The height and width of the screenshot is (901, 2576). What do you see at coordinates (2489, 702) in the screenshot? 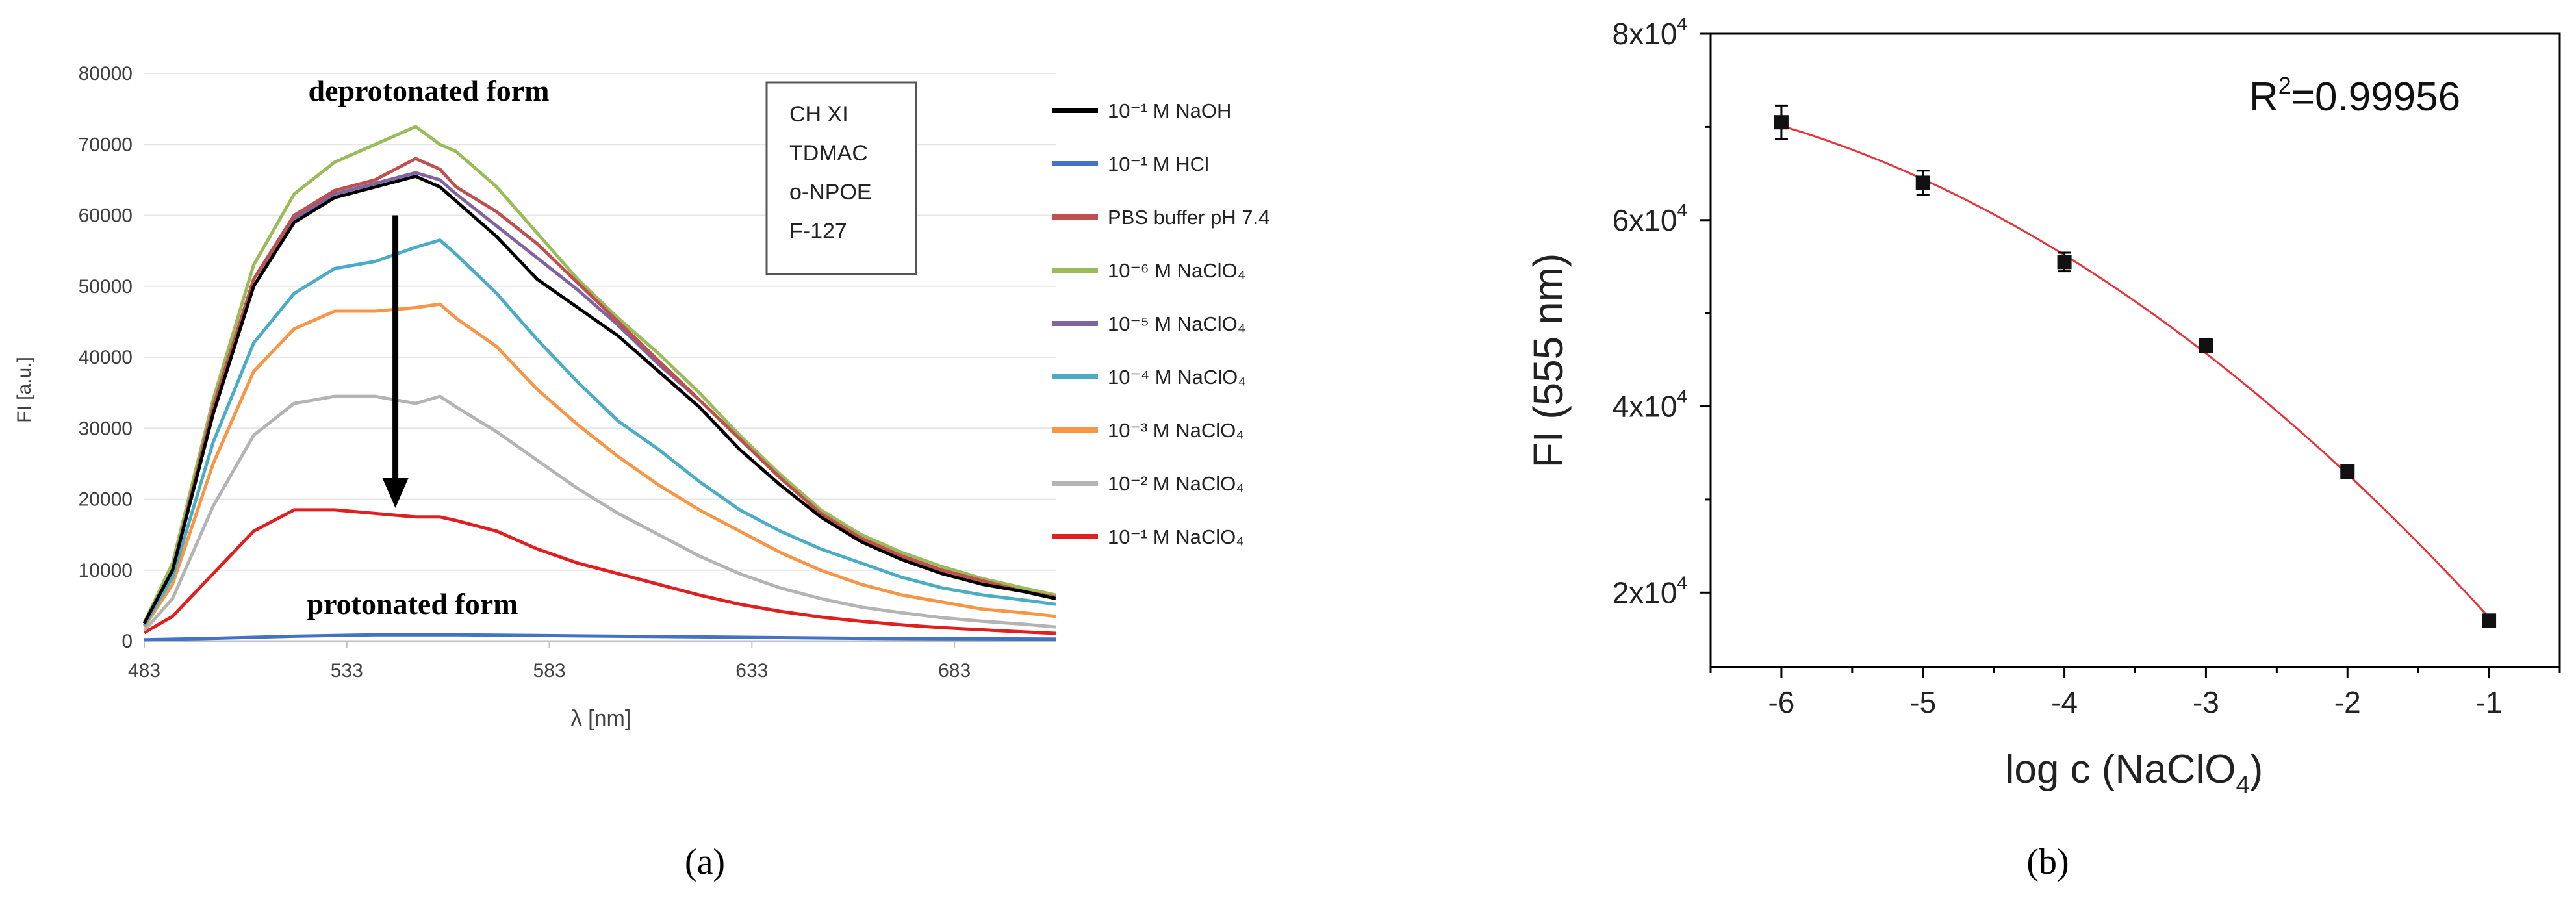
I see `x-tick-label: -1` at bounding box center [2489, 702].